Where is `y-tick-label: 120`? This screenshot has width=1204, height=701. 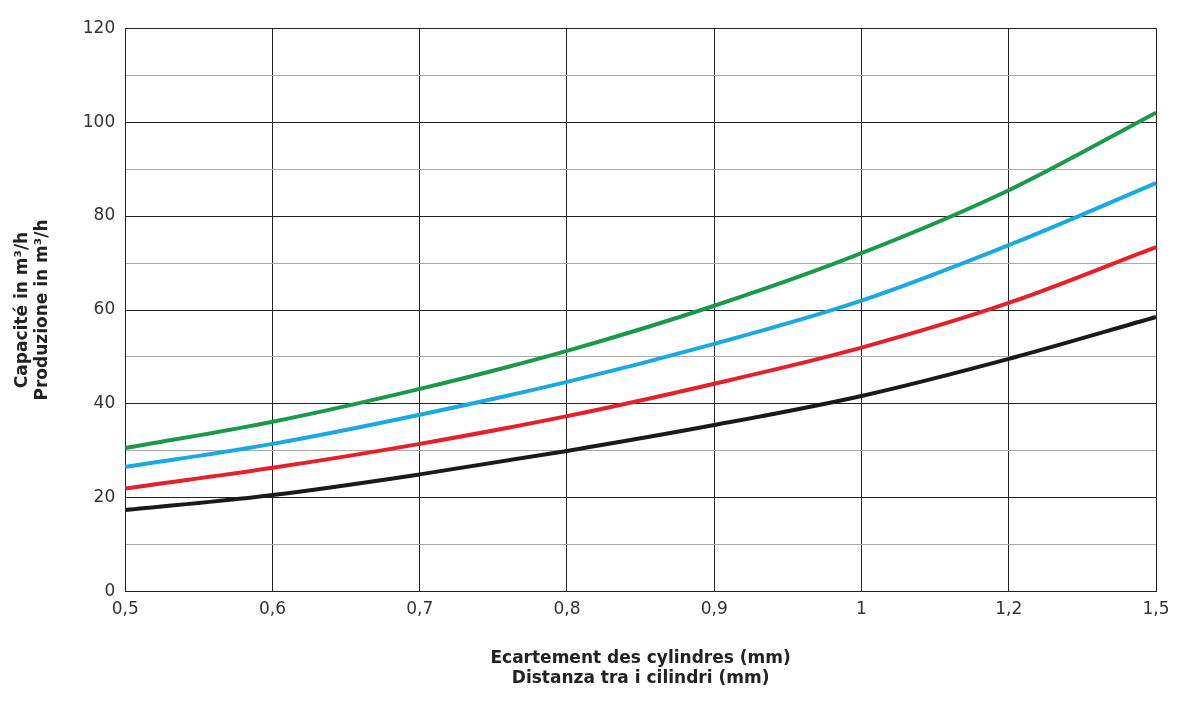 y-tick-label: 120 is located at coordinates (99, 26).